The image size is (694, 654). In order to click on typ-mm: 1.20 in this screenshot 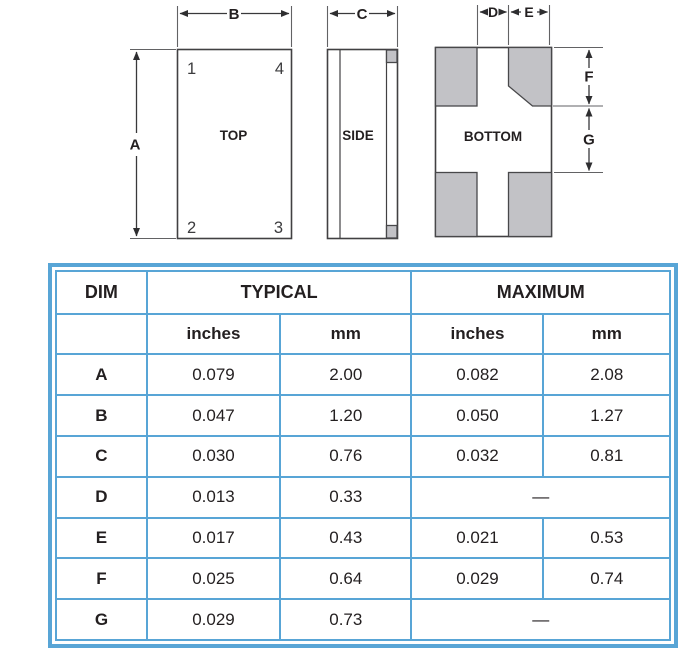, I will do `click(346, 415)`.